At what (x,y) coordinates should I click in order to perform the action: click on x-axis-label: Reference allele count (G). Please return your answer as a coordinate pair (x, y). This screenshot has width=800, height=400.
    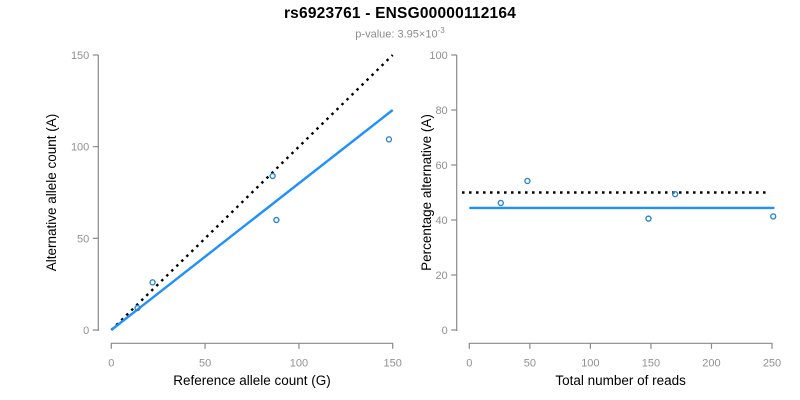
    Looking at the image, I should click on (252, 380).